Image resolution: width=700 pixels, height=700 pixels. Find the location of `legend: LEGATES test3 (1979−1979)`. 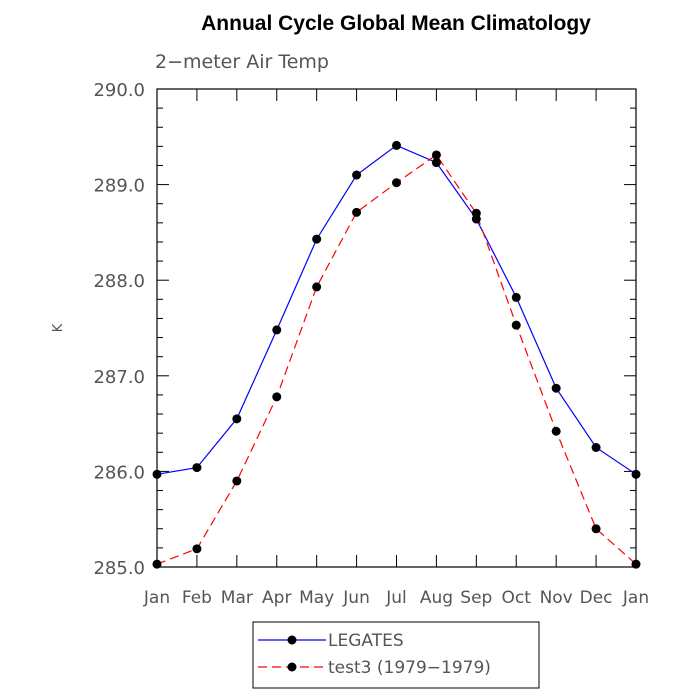

legend: LEGATES test3 (1979−1979) is located at coordinates (396, 655).